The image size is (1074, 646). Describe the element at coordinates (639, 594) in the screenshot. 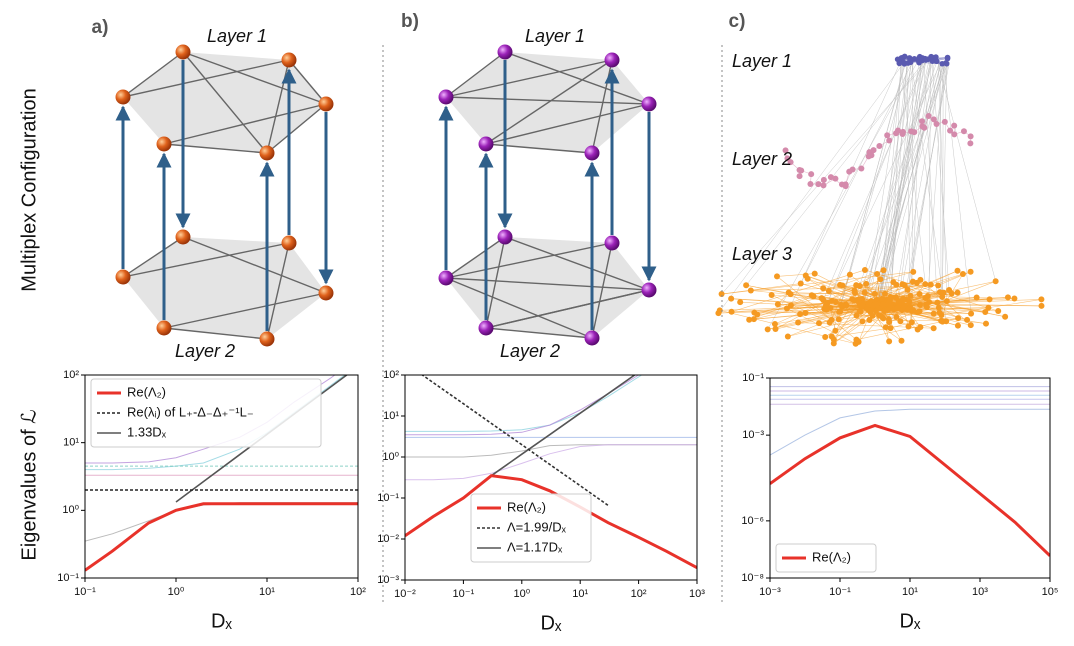

I see `x-tick-label: 10²` at that location.